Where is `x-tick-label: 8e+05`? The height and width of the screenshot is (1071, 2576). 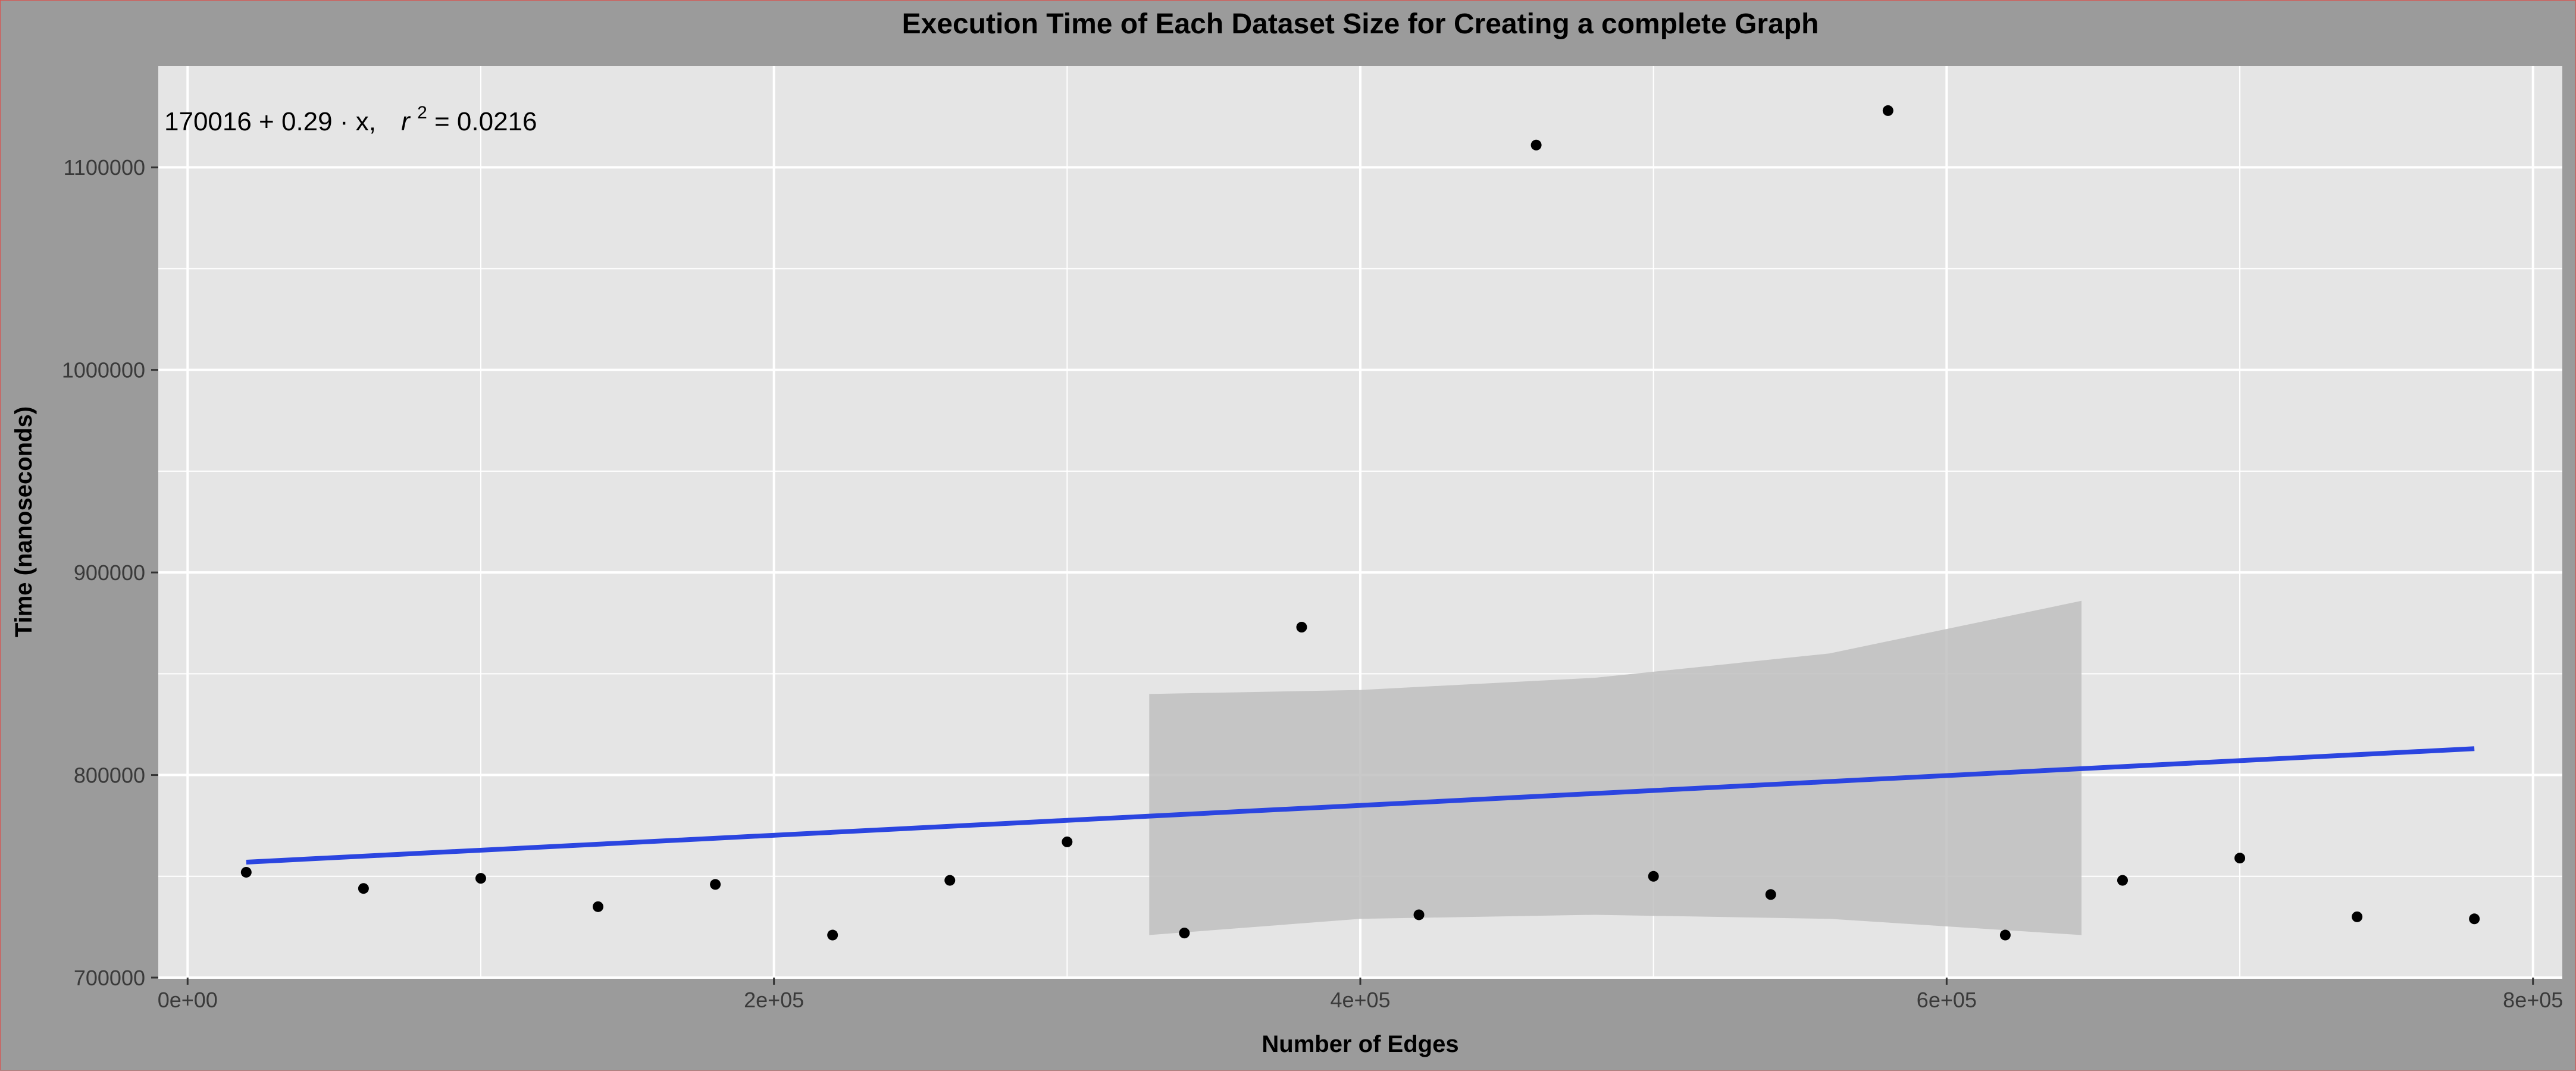 x-tick-label: 8e+05 is located at coordinates (2533, 1000).